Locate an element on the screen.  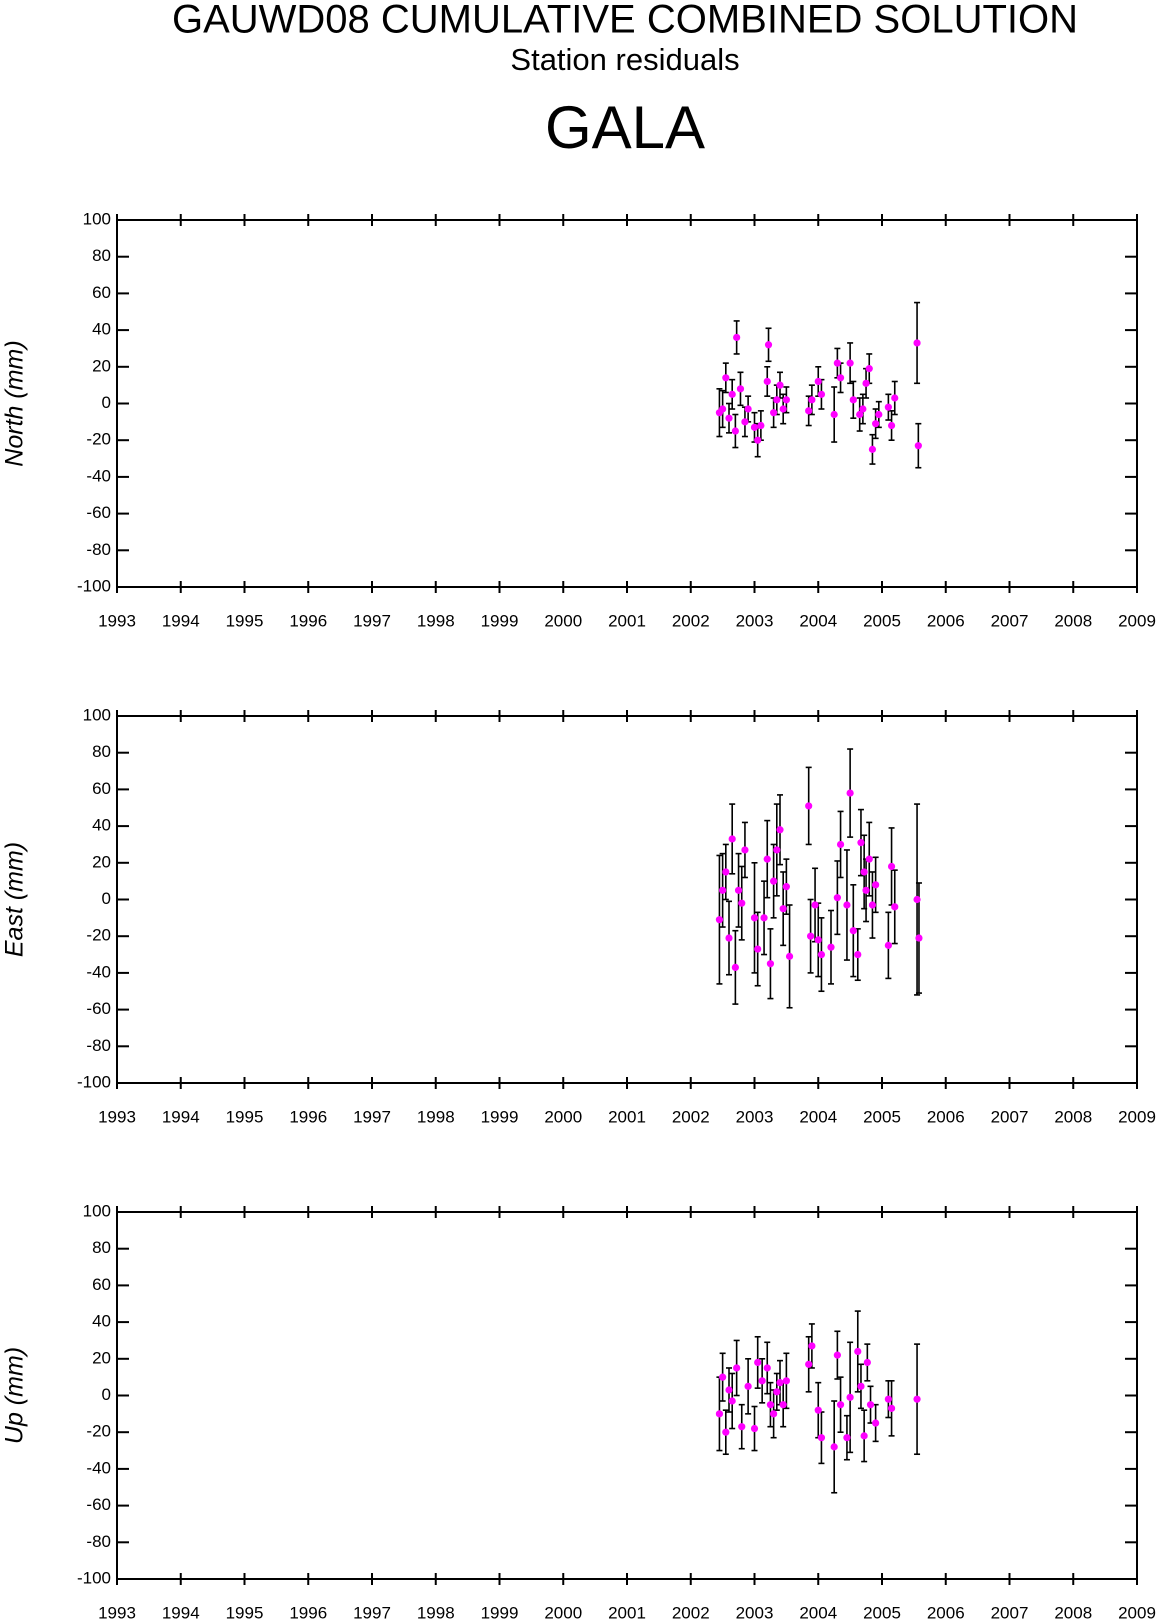
y-tick-label: 100 is located at coordinates (97, 218).